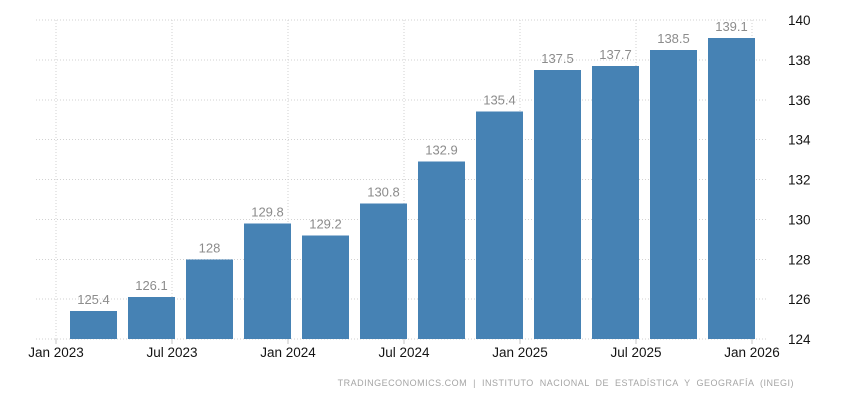  What do you see at coordinates (520, 352) in the screenshot?
I see `x-axis-tick-label: Jan 2025` at bounding box center [520, 352].